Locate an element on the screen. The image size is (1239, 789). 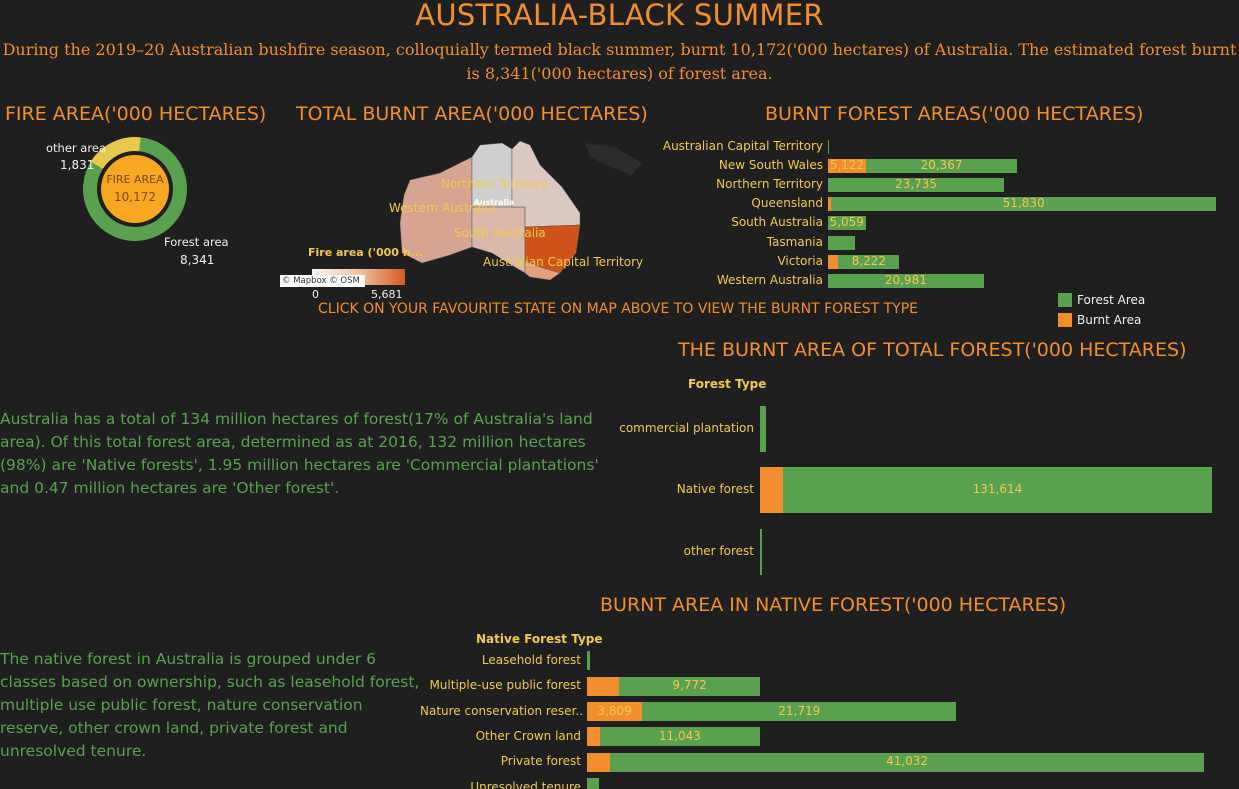
legend-forest-label: Forest Area is located at coordinates (1111, 300).